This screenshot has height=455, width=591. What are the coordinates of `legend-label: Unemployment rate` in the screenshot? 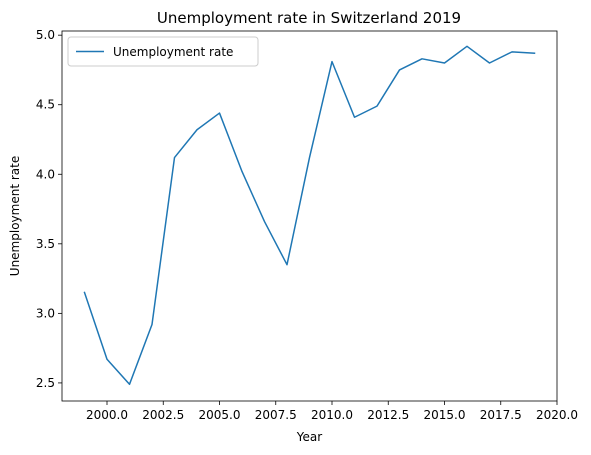 It's located at (173, 52).